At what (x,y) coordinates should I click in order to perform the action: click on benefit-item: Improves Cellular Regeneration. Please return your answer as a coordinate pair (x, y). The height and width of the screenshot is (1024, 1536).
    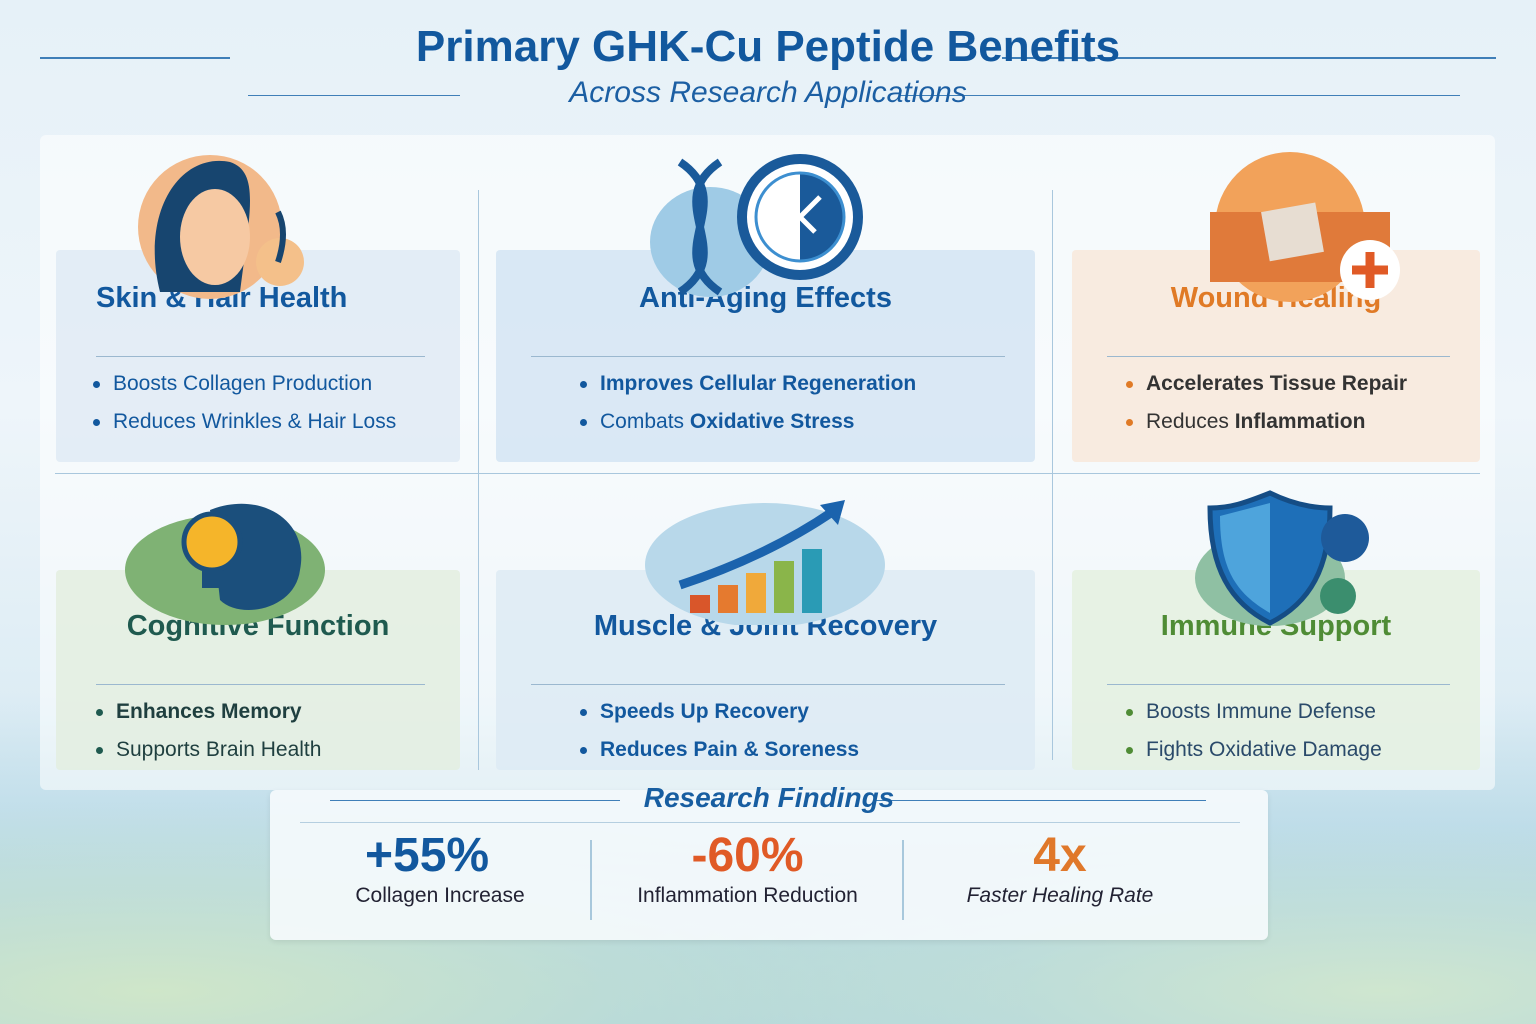
    Looking at the image, I should click on (747, 384).